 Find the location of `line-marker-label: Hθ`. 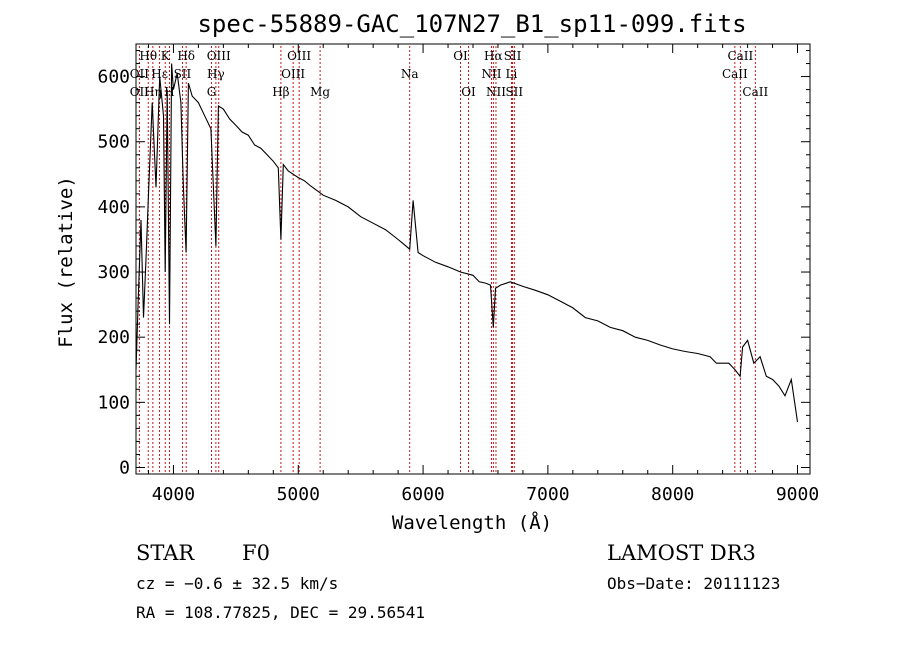

line-marker-label: Hθ is located at coordinates (148, 56).